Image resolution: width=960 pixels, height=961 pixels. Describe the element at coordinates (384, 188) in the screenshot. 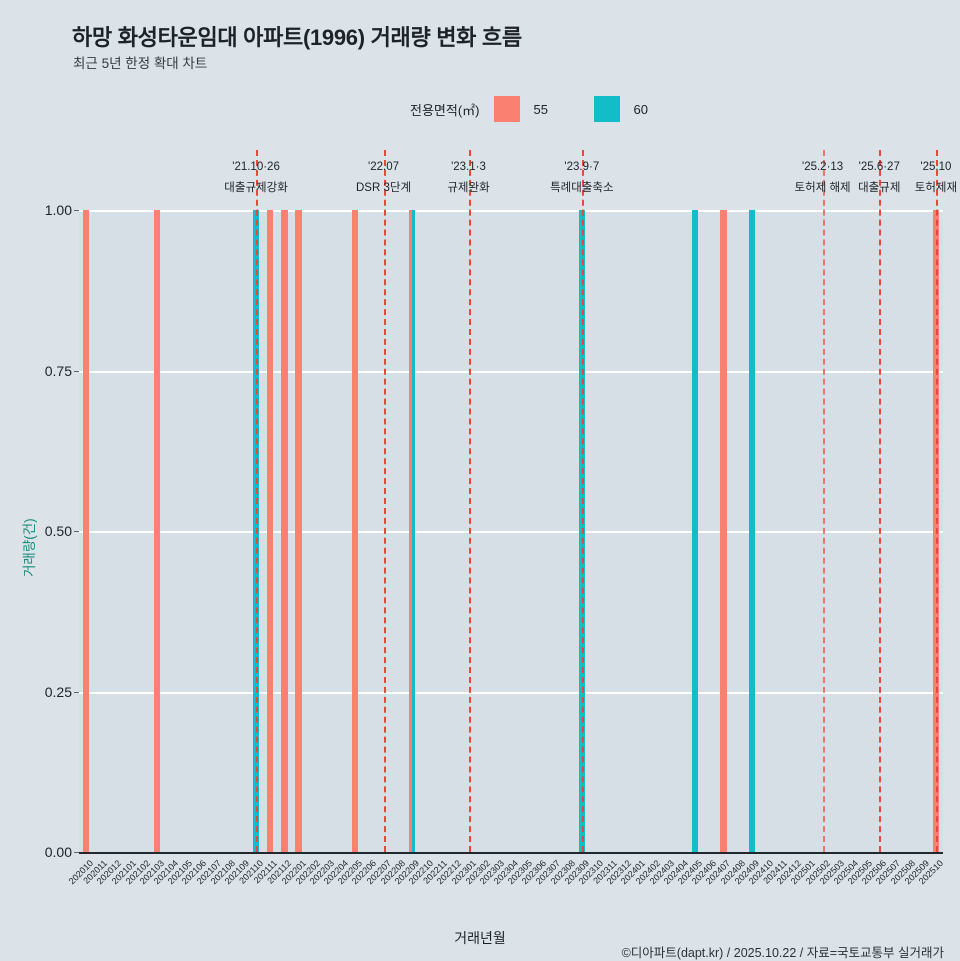

I see `event-marker-desc: DSR 3단계` at that location.